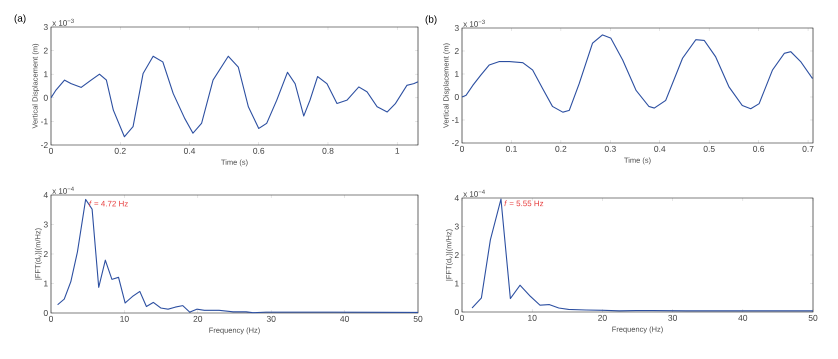  I want to click on chart-title: (a), so click(20, 19).